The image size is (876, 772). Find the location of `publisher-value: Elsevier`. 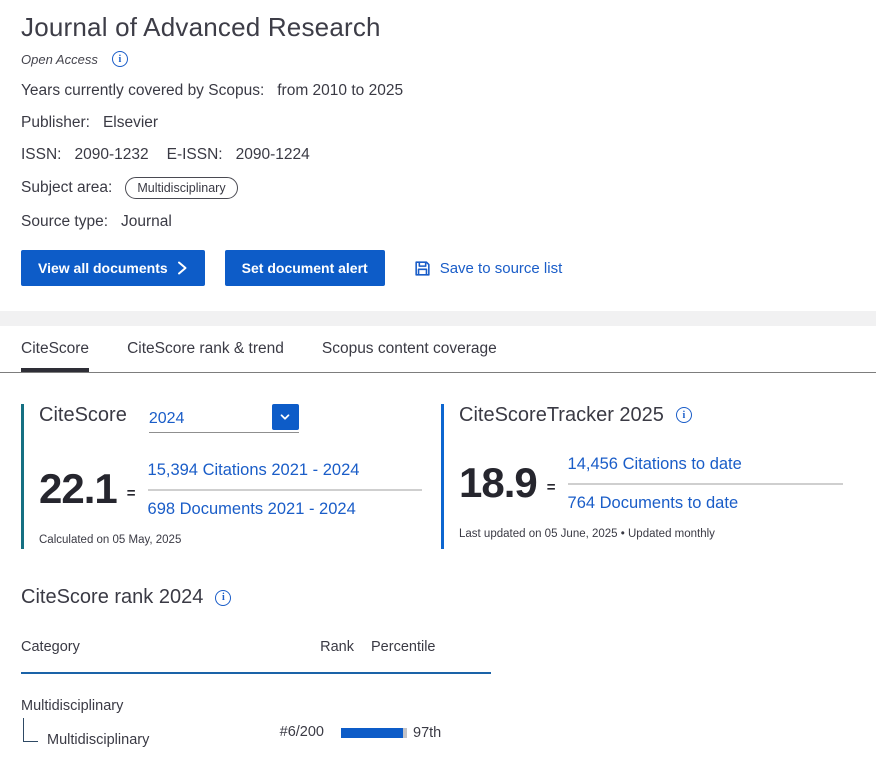

publisher-value: Elsevier is located at coordinates (130, 122).